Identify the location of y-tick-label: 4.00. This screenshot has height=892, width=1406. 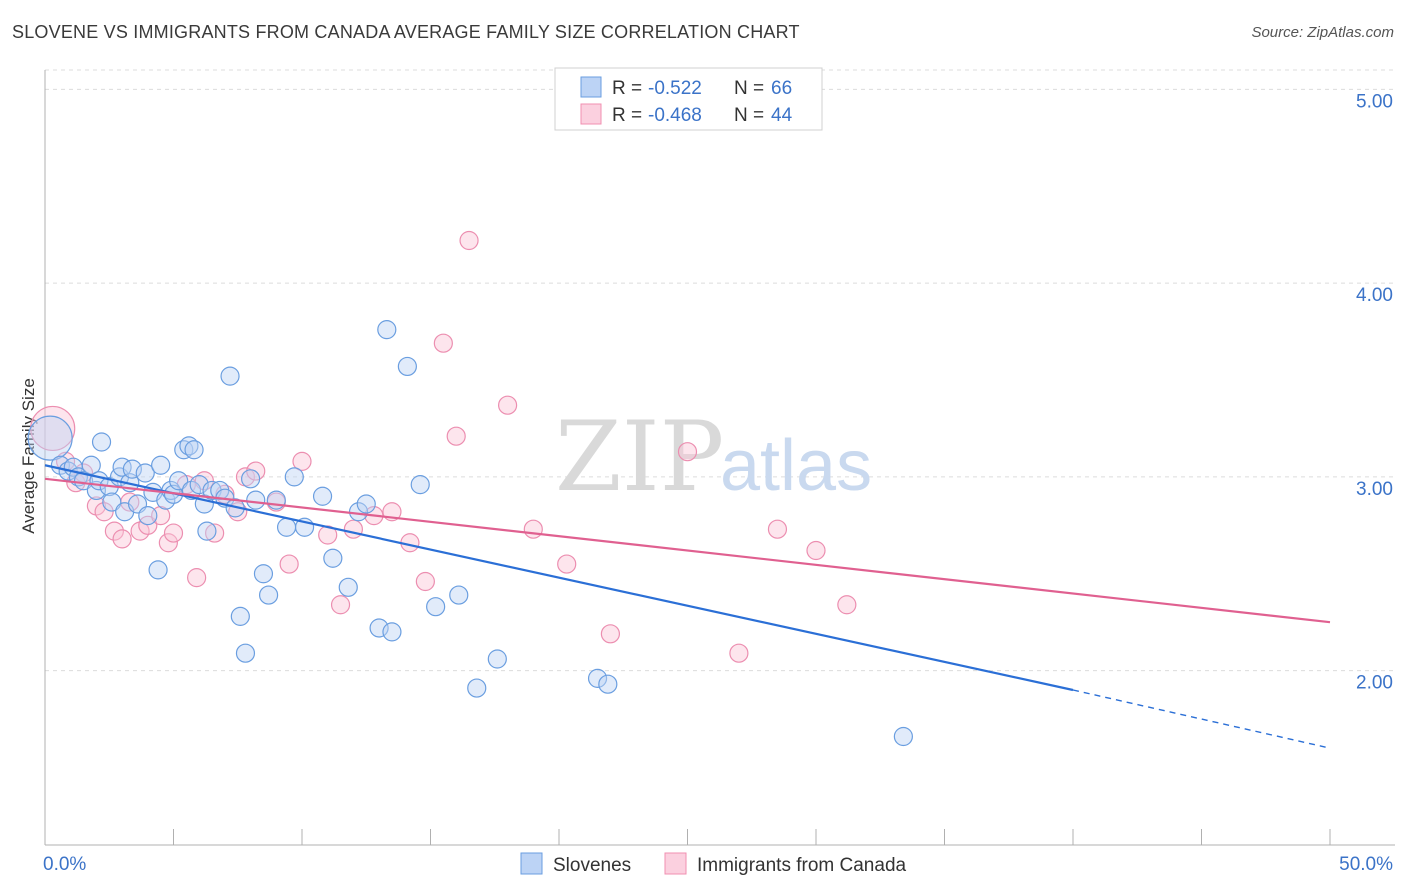
(1374, 295).